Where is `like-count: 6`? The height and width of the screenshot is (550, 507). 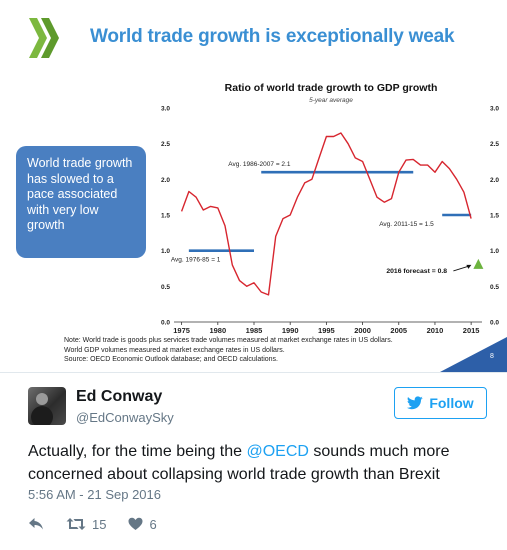
like-count: 6 is located at coordinates (153, 524).